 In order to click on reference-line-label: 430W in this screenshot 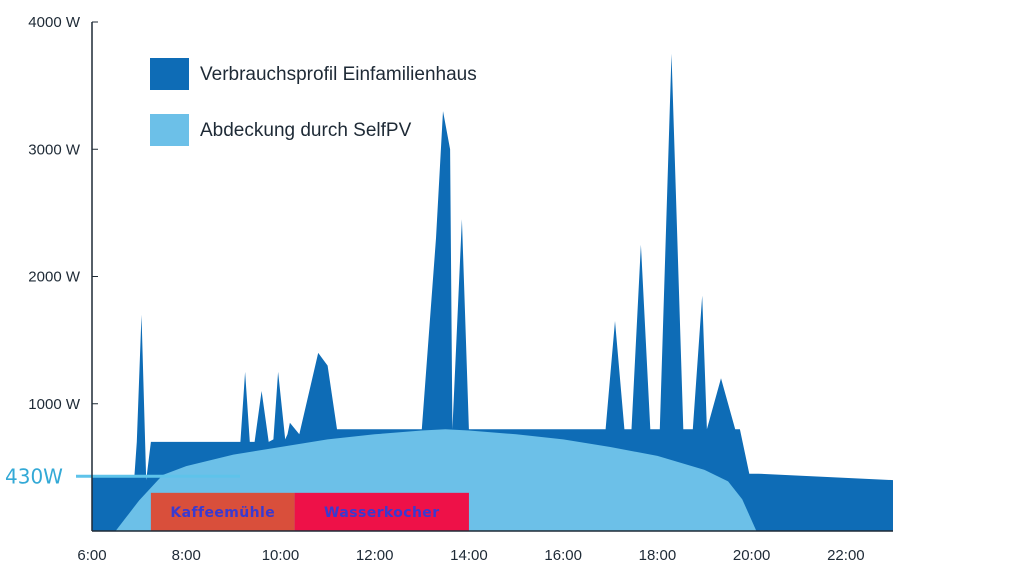, I will do `click(34, 476)`.